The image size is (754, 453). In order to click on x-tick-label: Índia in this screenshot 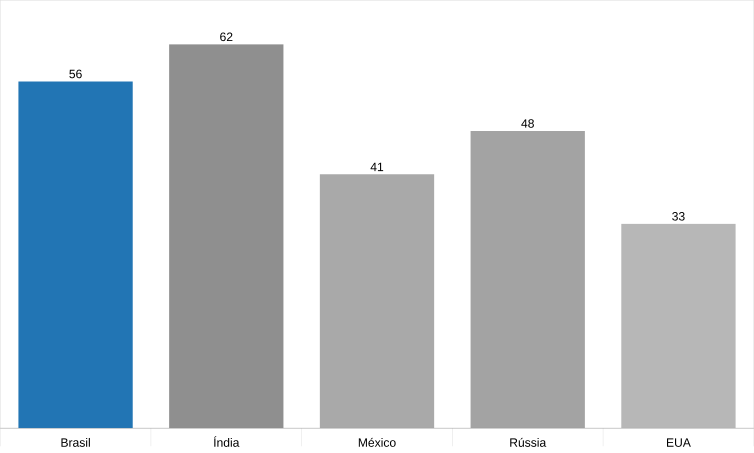, I will do `click(227, 441)`.